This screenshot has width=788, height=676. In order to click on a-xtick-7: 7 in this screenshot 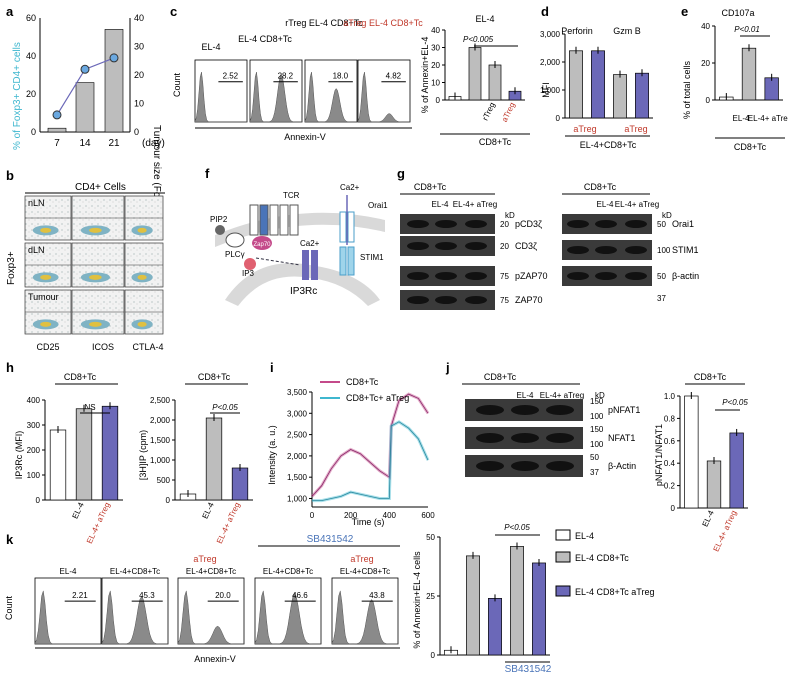, I will do `click(57, 143)`.